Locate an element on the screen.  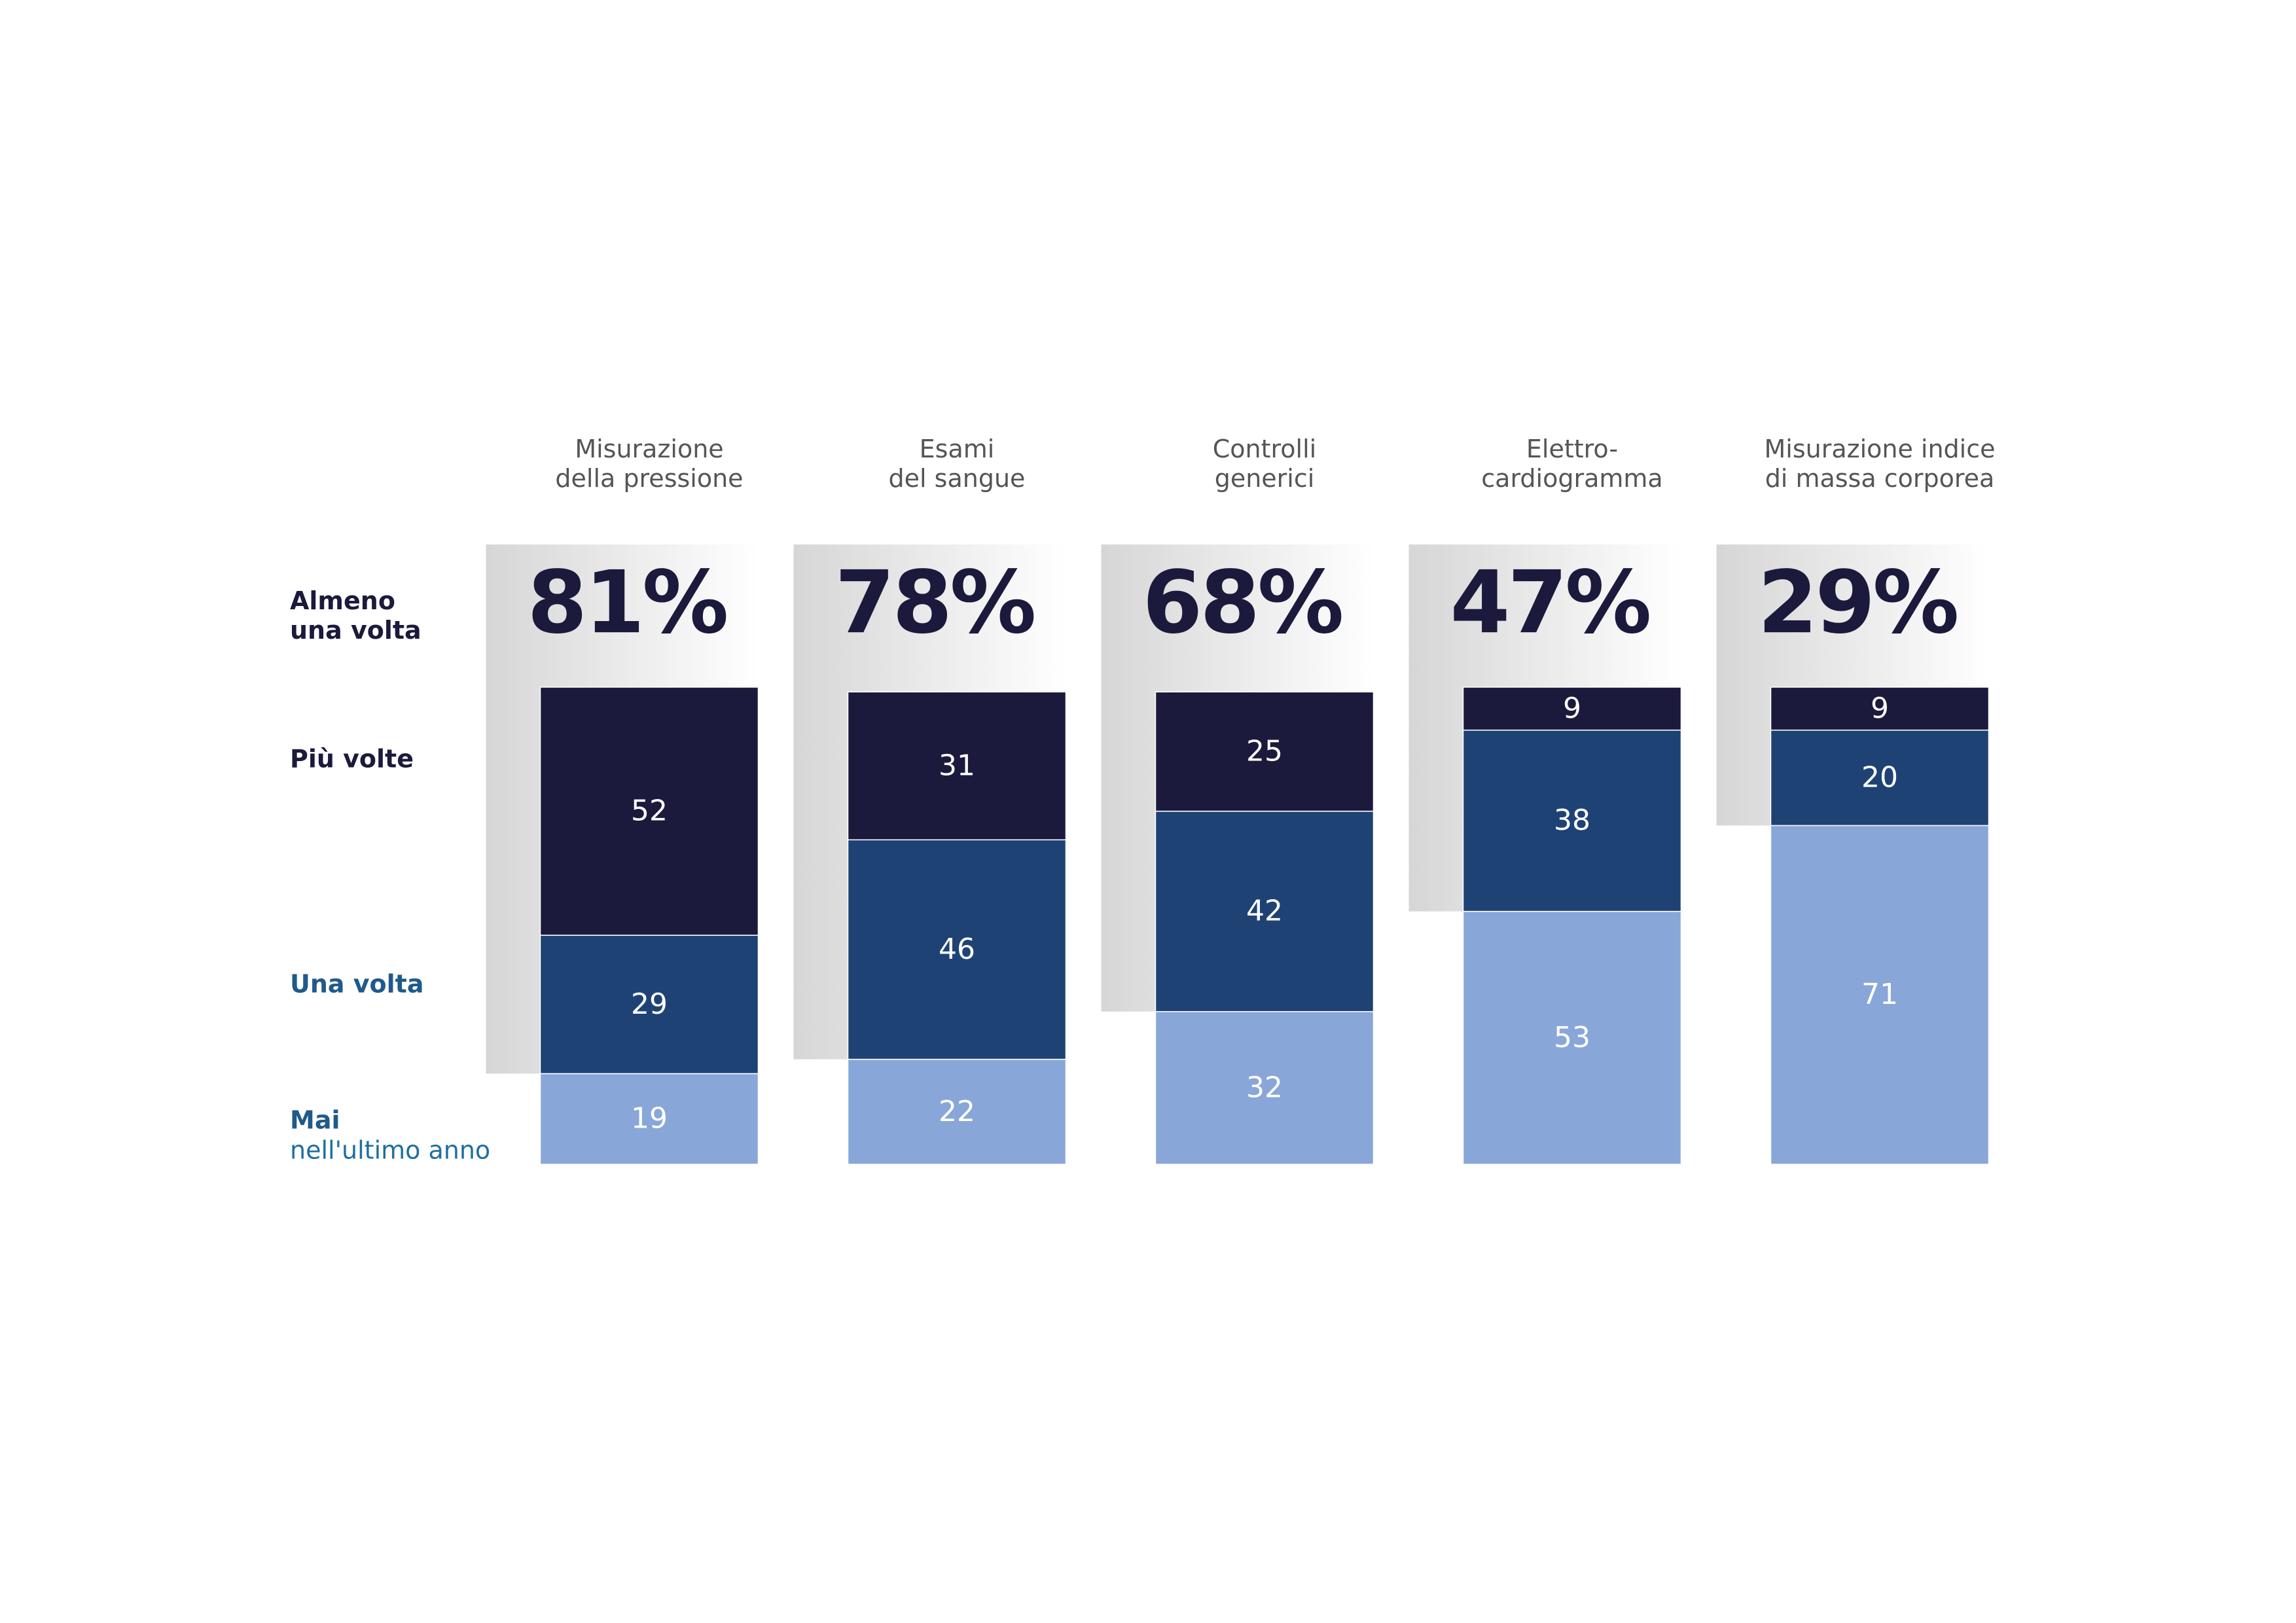
category-label: Misurazione della pressione is located at coordinates (649, 464).